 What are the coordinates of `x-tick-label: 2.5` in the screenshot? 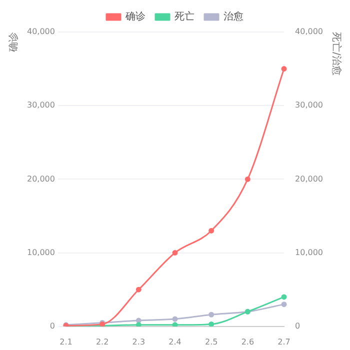 It's located at (211, 341).